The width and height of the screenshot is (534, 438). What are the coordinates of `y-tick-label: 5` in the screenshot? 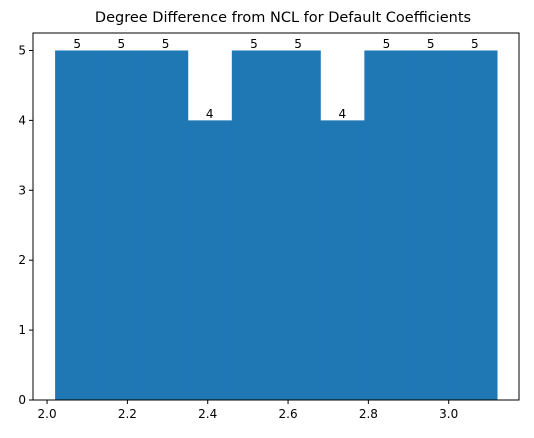 It's located at (22, 50).